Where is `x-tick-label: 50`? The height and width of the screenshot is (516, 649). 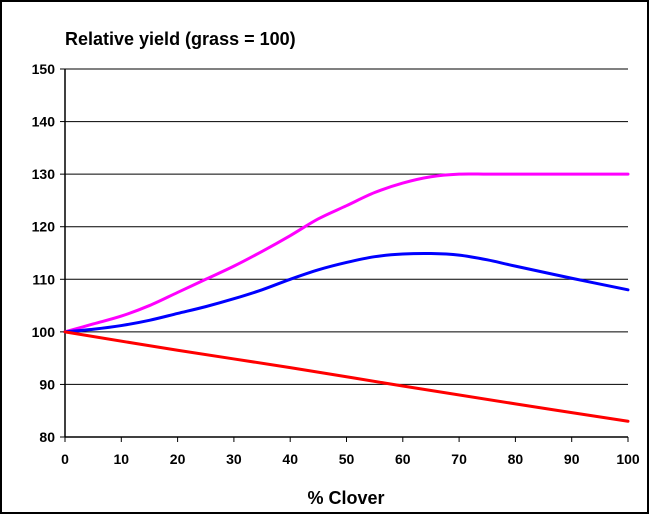 x-tick-label: 50 is located at coordinates (347, 459).